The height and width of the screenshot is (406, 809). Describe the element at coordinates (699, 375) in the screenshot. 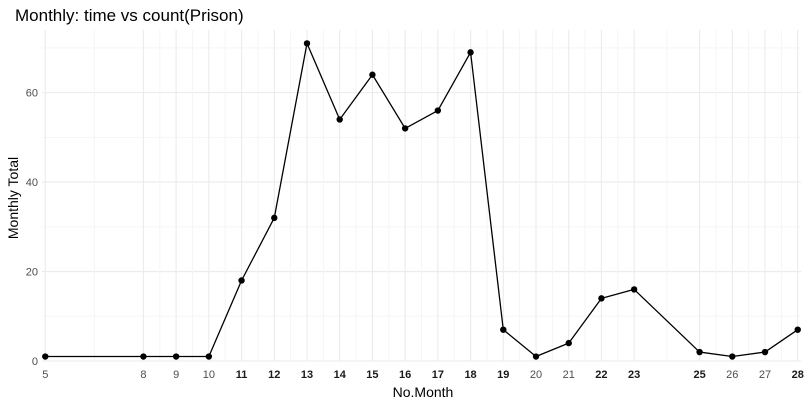

I see `x-tick-label: 25` at that location.